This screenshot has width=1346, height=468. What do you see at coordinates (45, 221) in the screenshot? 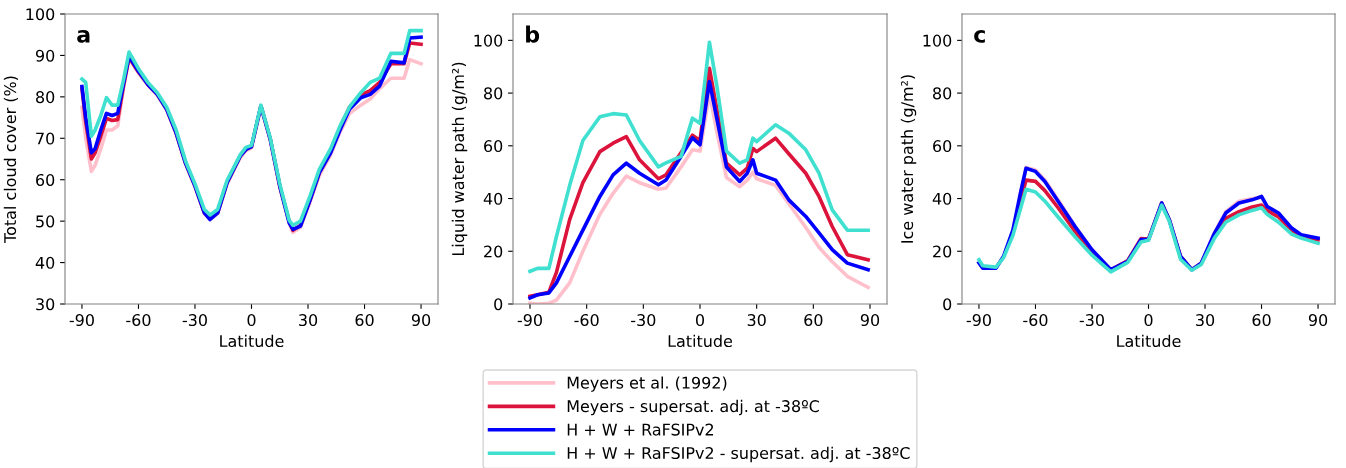
I see `y-tick-label: 50` at bounding box center [45, 221].